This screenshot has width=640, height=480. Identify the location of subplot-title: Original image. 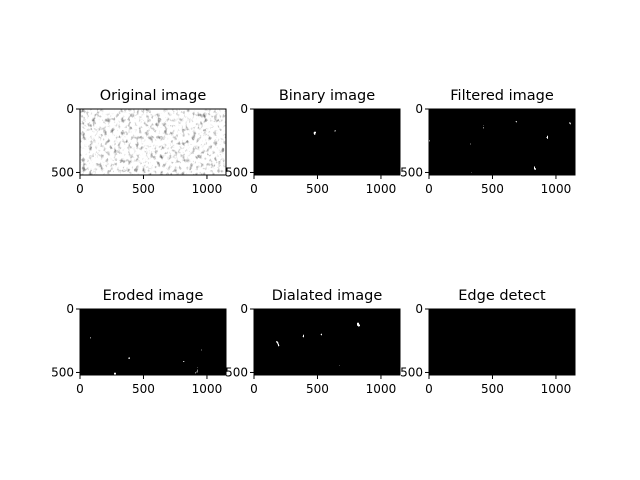
(153, 96).